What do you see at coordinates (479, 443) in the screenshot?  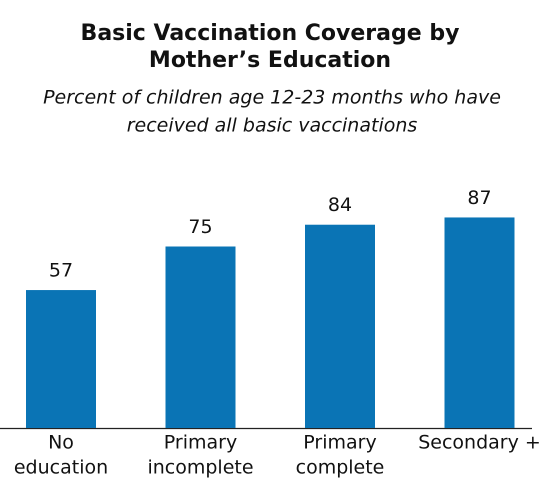 I see `x-tick-label: Secondary +` at bounding box center [479, 443].